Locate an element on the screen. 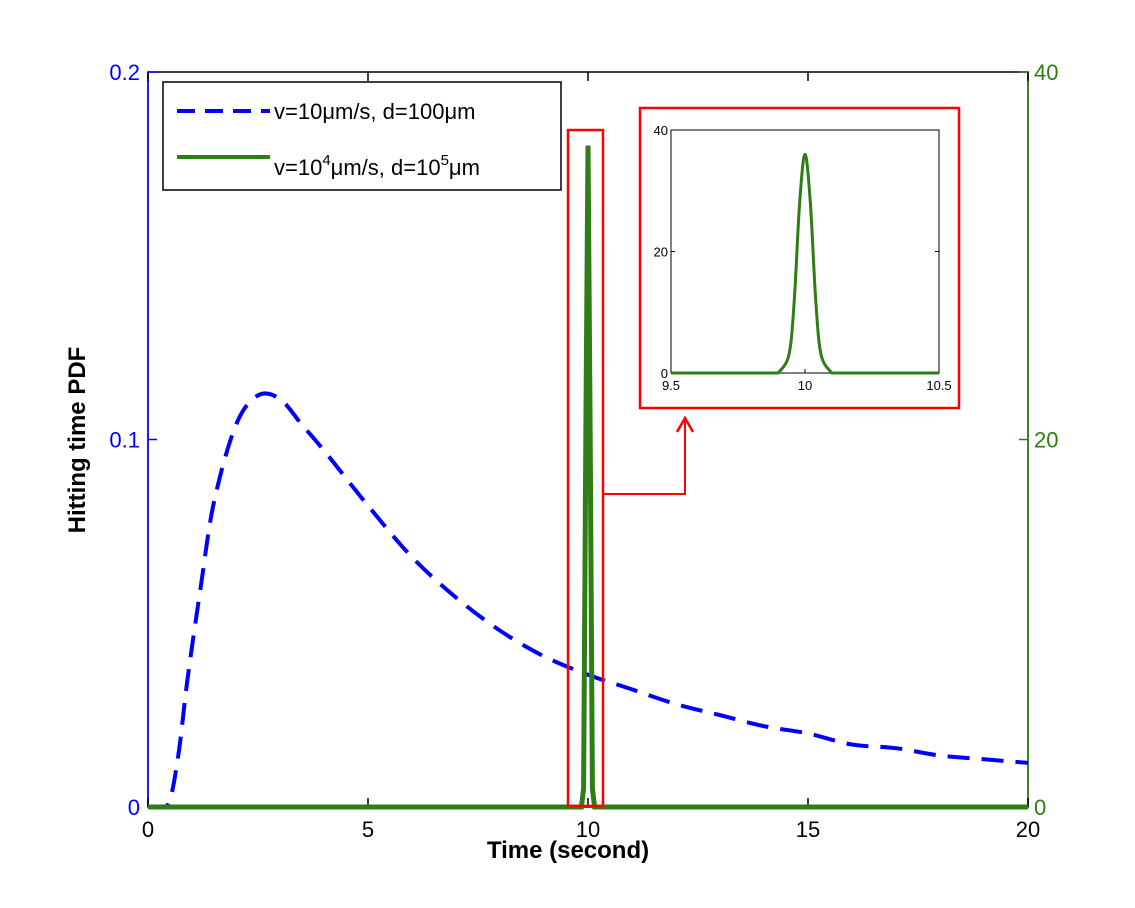  left-y-axis-ticks: 0 0.1 0.2 is located at coordinates (133, 440).